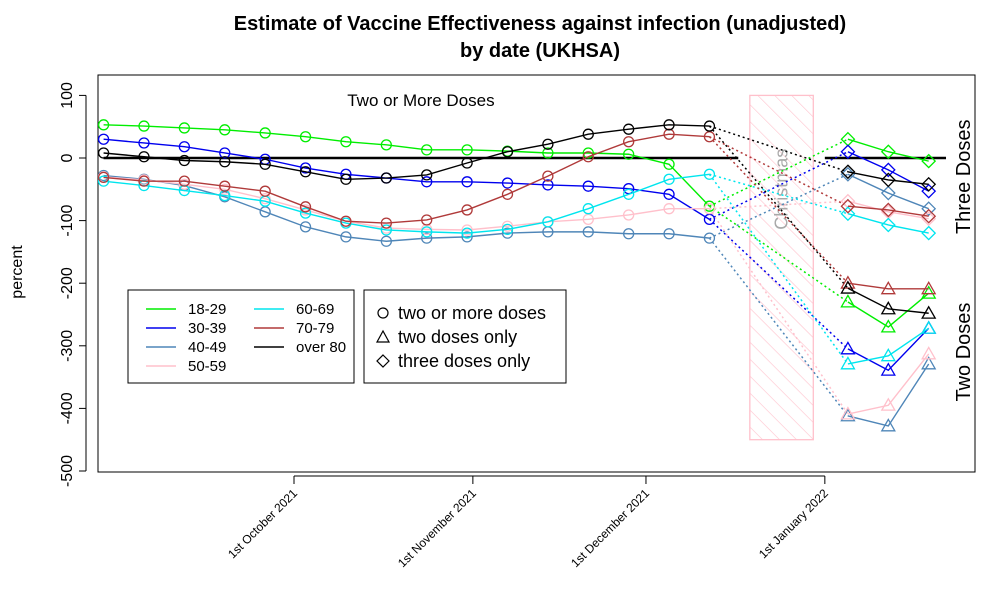 This screenshot has height=597, width=1004. I want to click on legend-label: 50-59, so click(207, 366).